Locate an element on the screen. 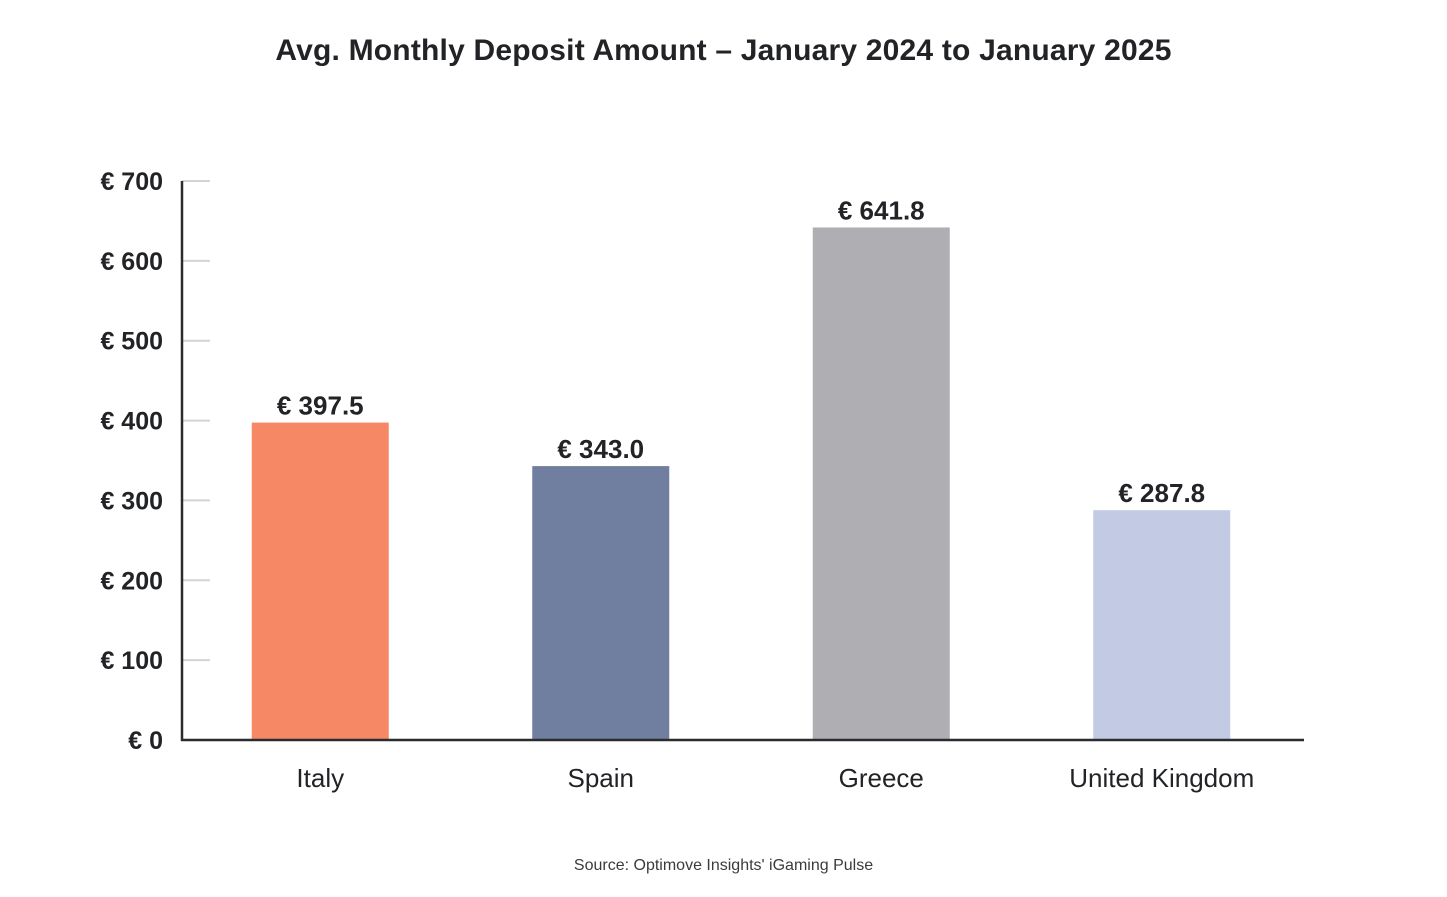 This screenshot has width=1447, height=897. y-tick-label: € 200 is located at coordinates (131, 581).